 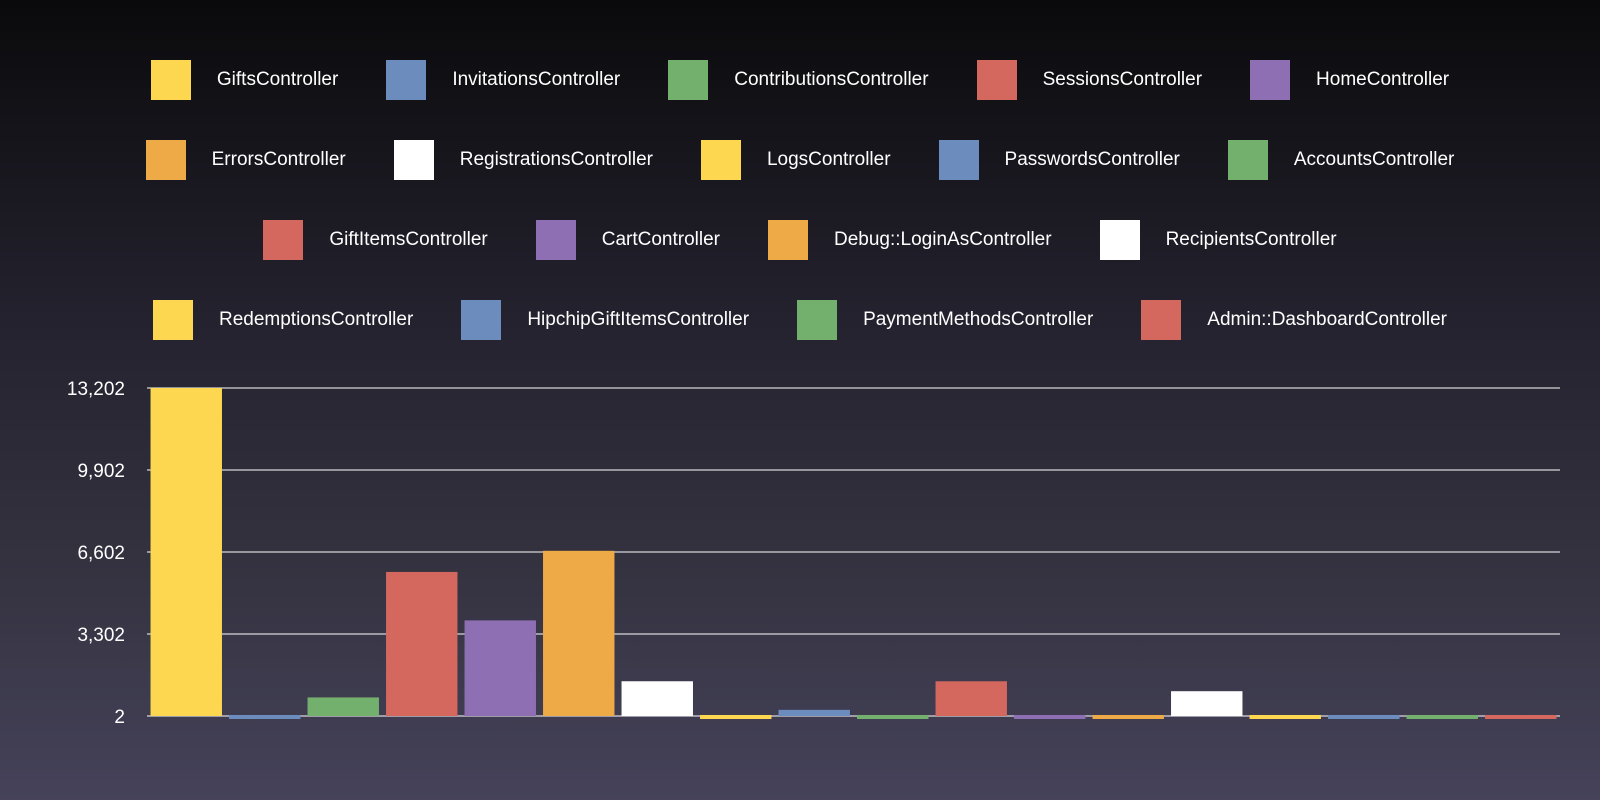 What do you see at coordinates (828, 159) in the screenshot?
I see `legend-label: LogsController` at bounding box center [828, 159].